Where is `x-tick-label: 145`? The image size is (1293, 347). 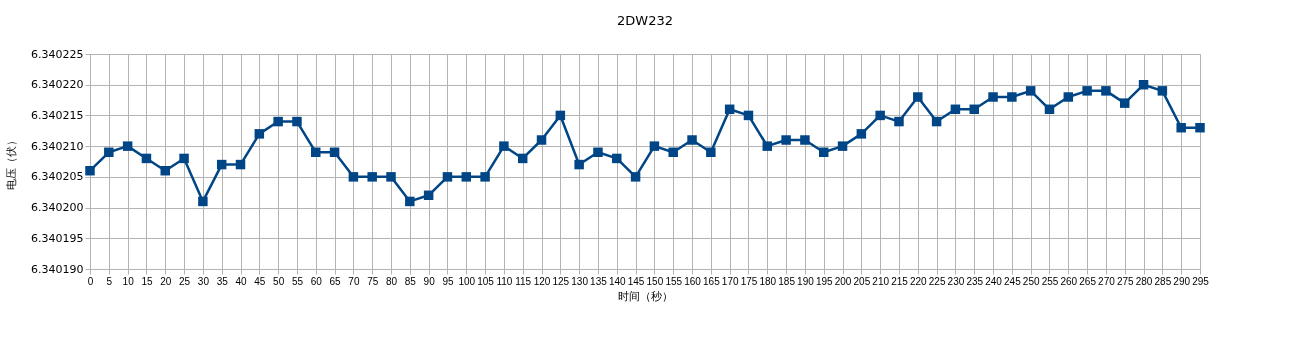
x-tick-label: 145 is located at coordinates (636, 281).